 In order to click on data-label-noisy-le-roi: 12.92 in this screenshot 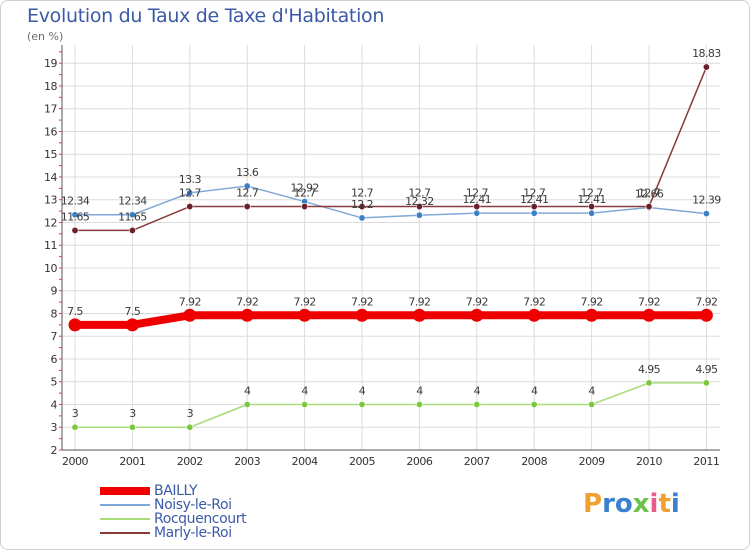, I will do `click(304, 188)`.